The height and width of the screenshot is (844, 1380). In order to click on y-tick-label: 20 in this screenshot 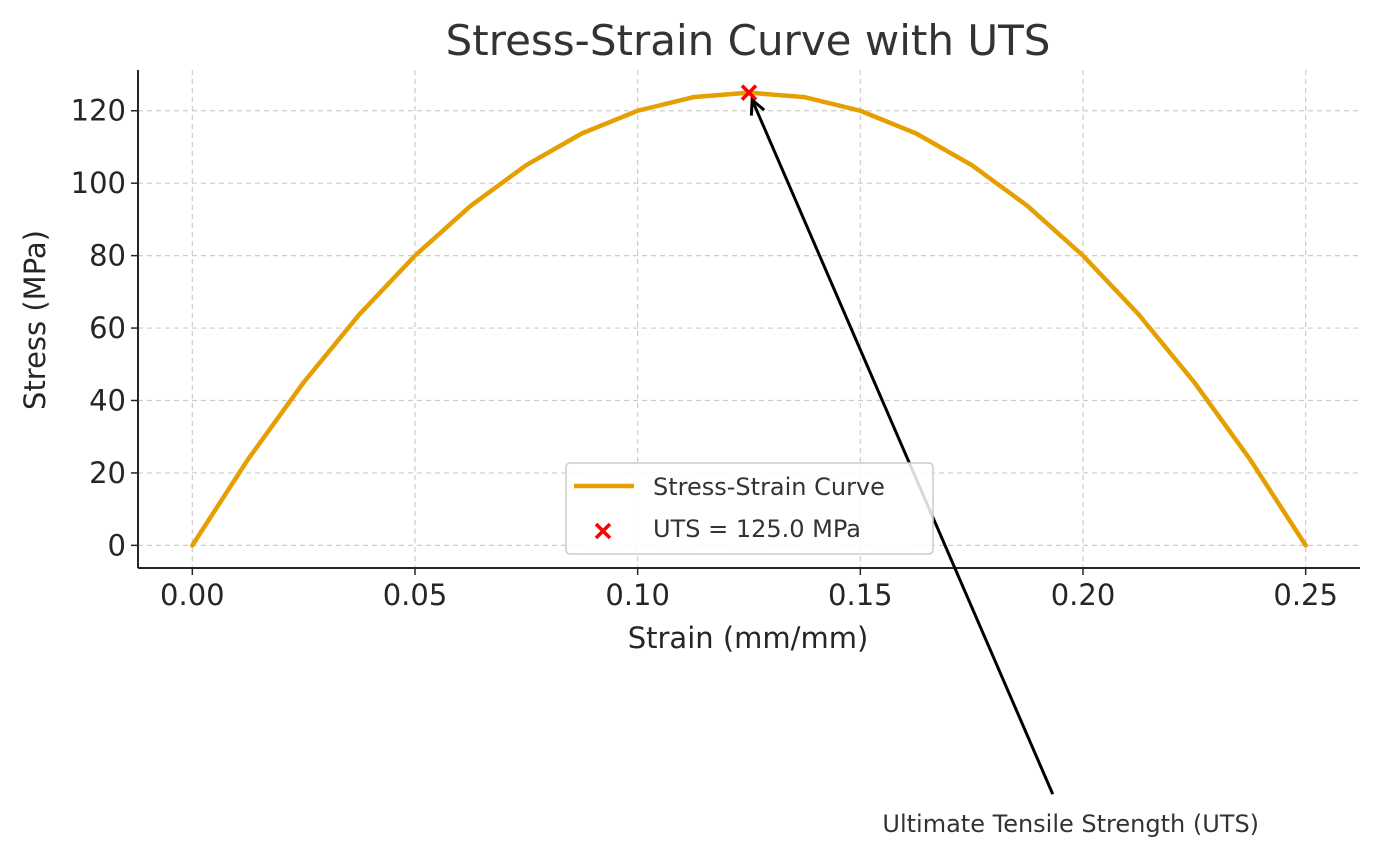, I will do `click(107, 473)`.